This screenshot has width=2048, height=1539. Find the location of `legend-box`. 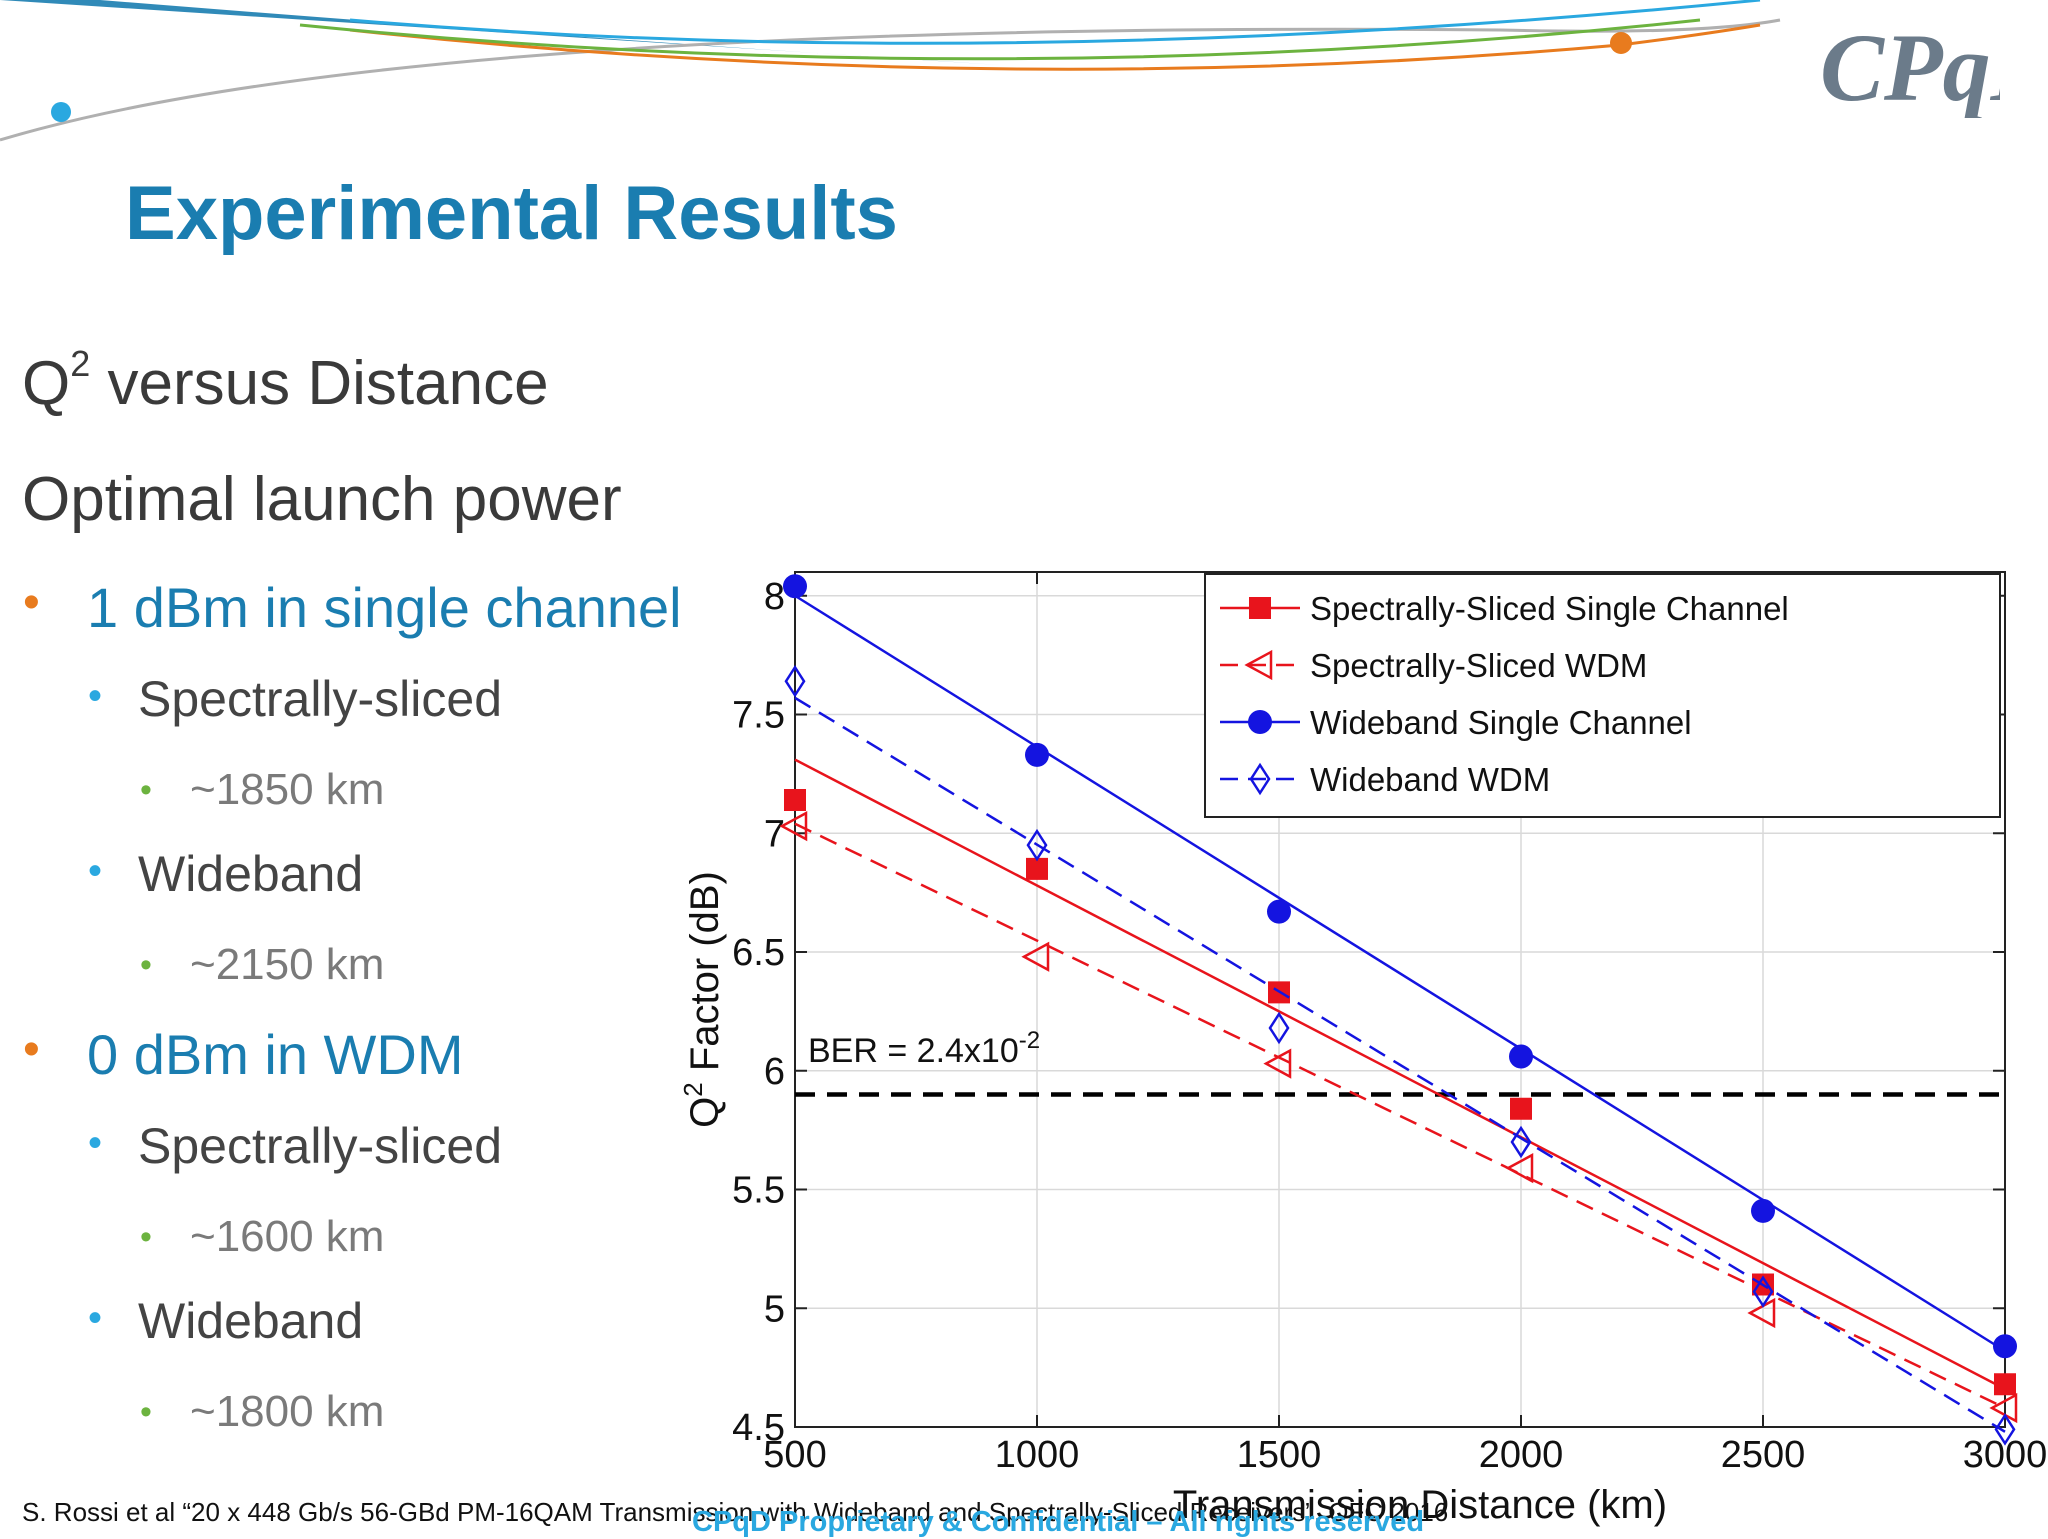

legend-box is located at coordinates (1602, 695).